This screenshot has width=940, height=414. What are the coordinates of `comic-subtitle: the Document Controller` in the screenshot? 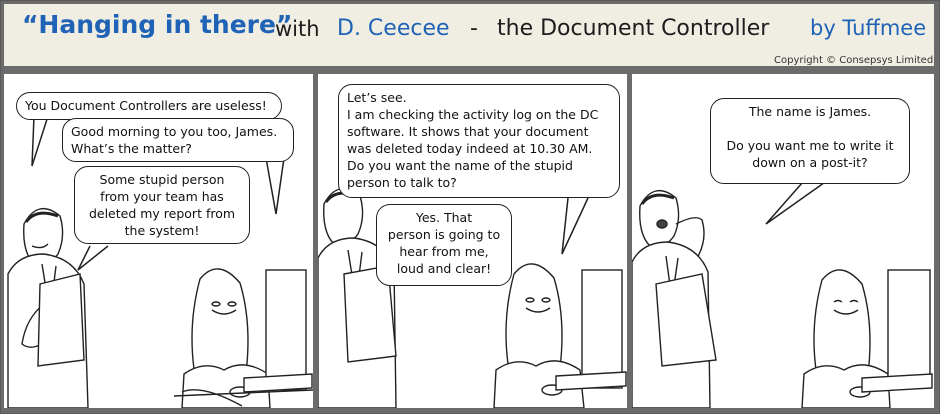 It's located at (633, 28).